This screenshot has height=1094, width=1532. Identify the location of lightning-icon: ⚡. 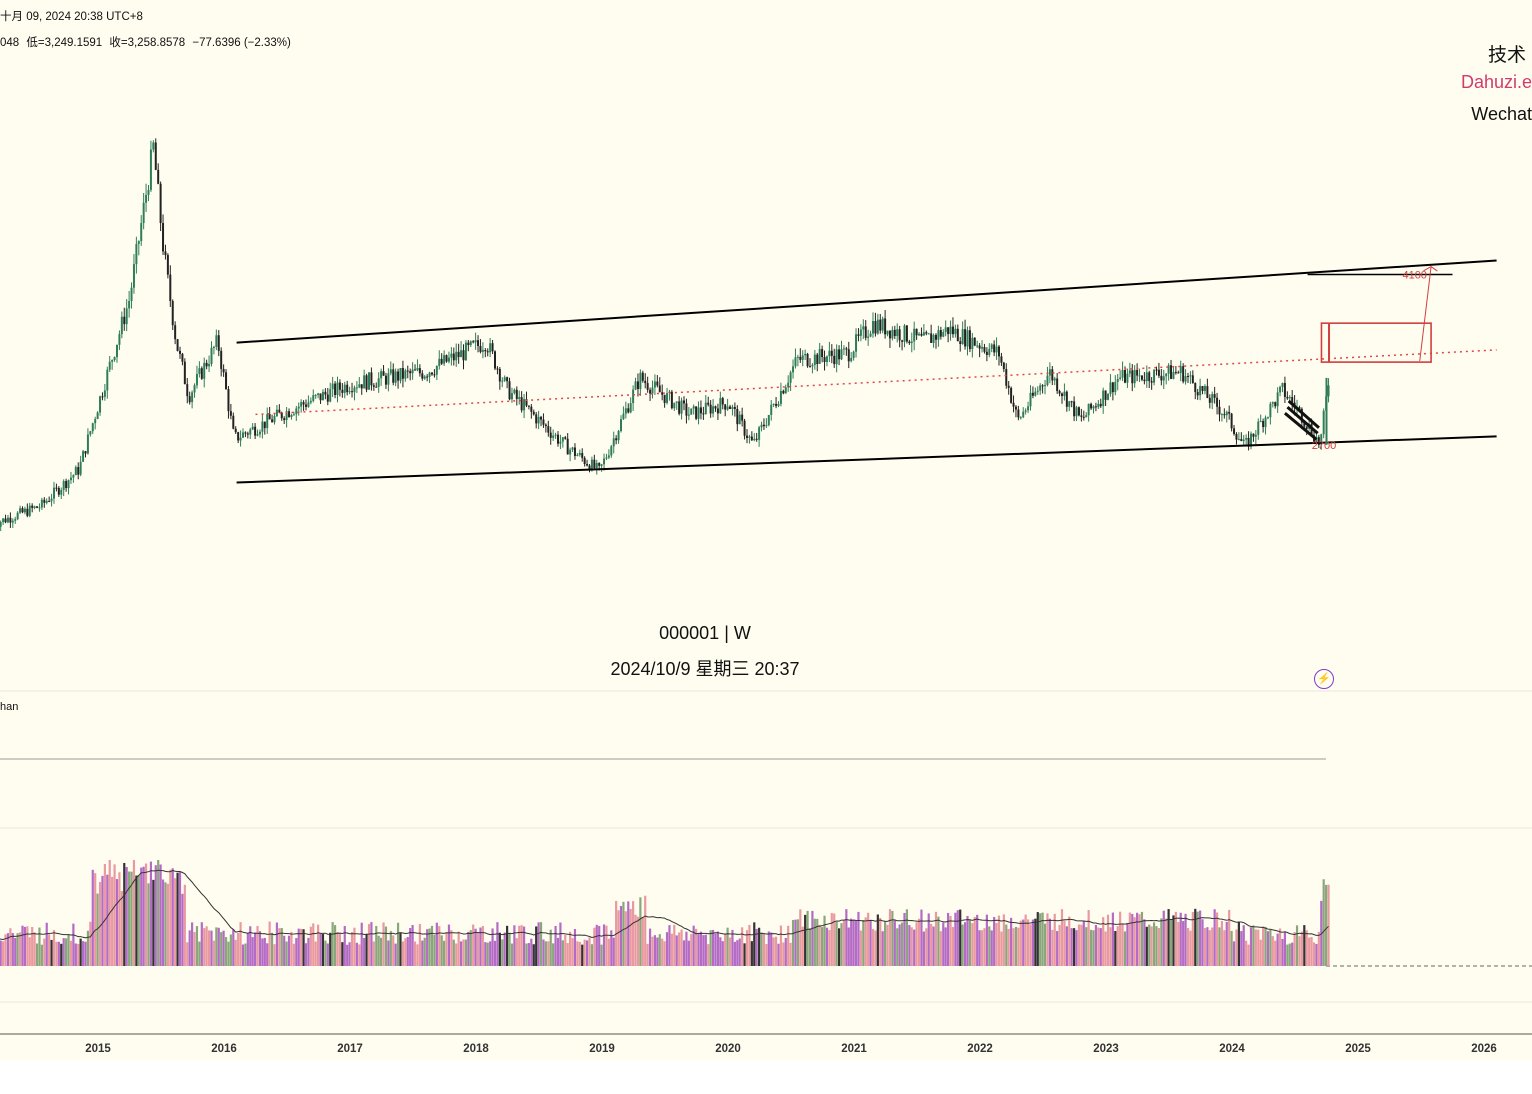
(1324, 679).